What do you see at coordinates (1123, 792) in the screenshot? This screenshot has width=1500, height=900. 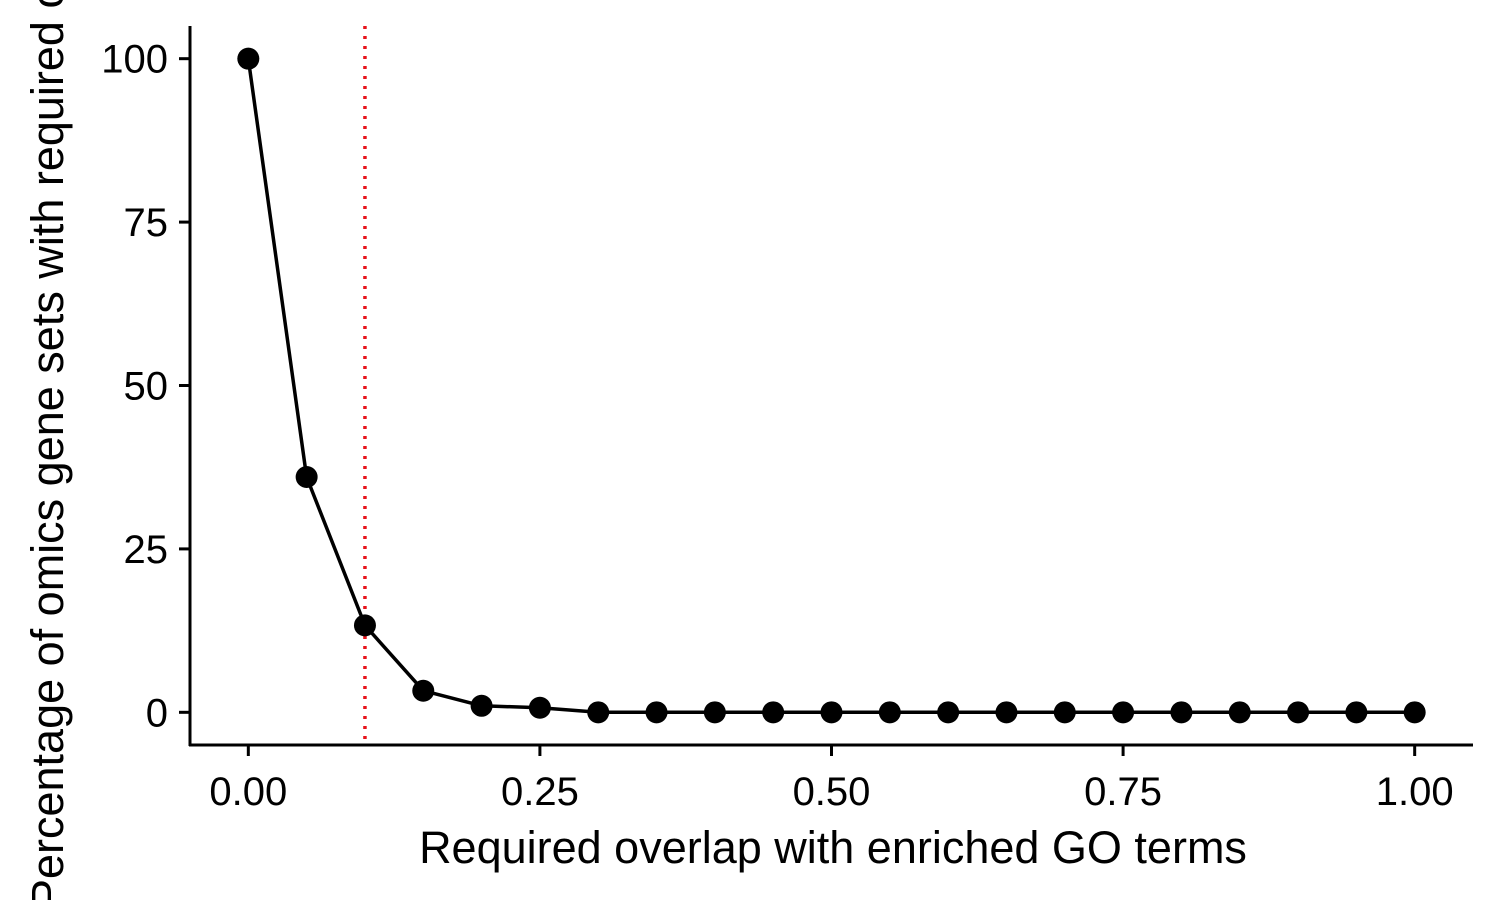 I see `x-tick-label: 0.75` at bounding box center [1123, 792].